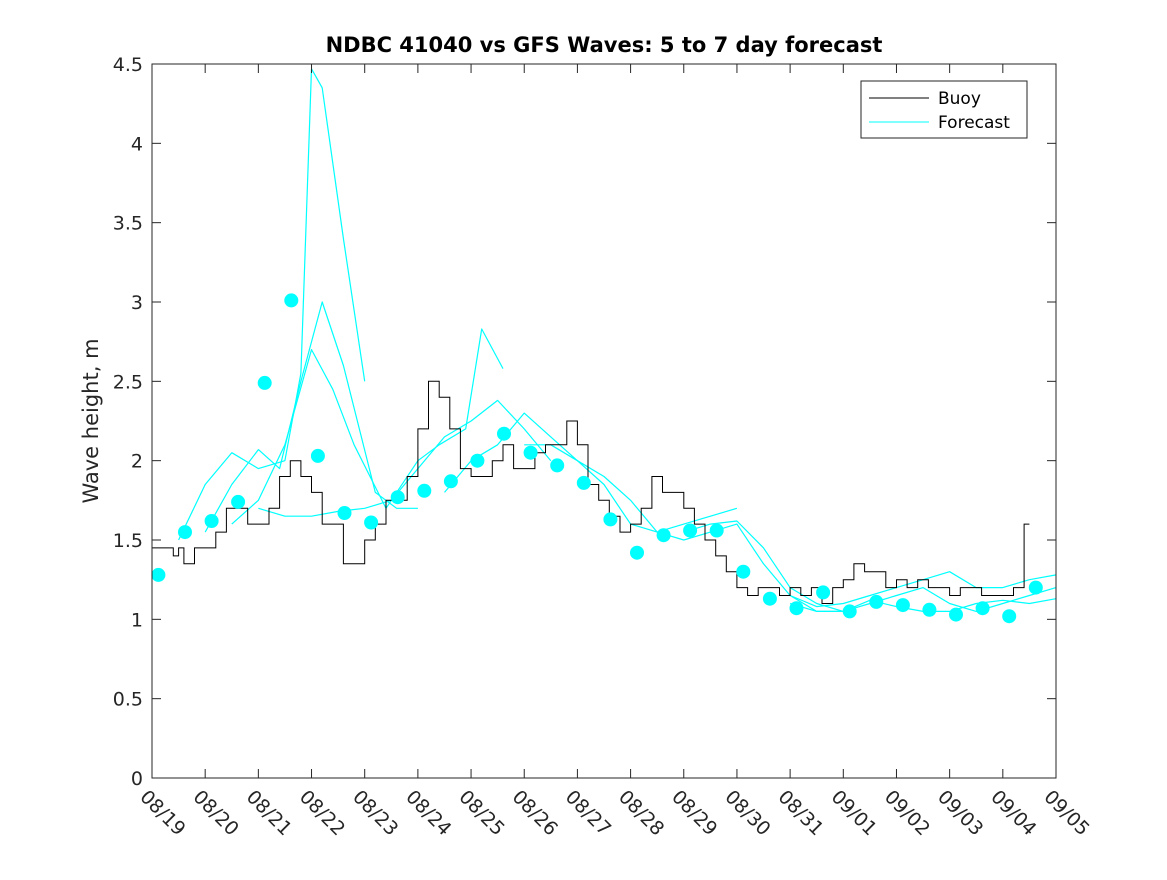  I want to click on y-tick-label: 2.5, so click(128, 382).